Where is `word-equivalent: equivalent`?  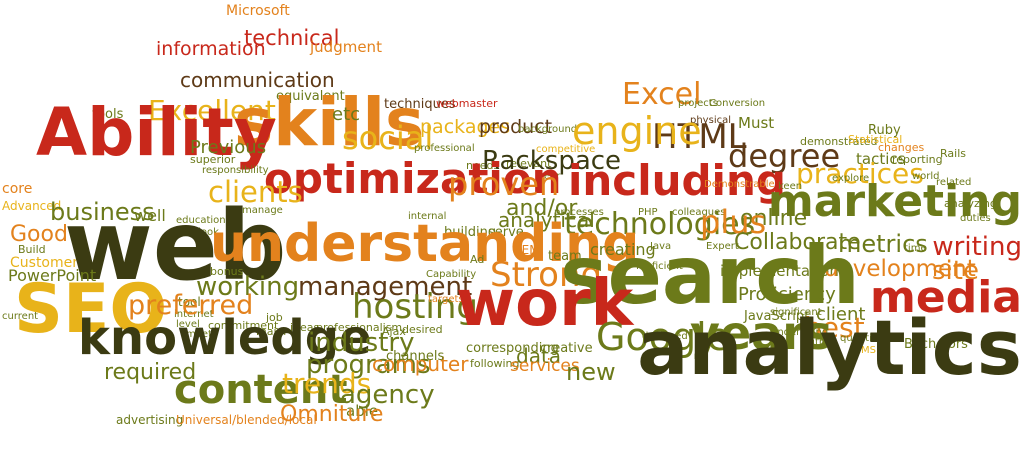 word-equivalent: equivalent is located at coordinates (310, 96).